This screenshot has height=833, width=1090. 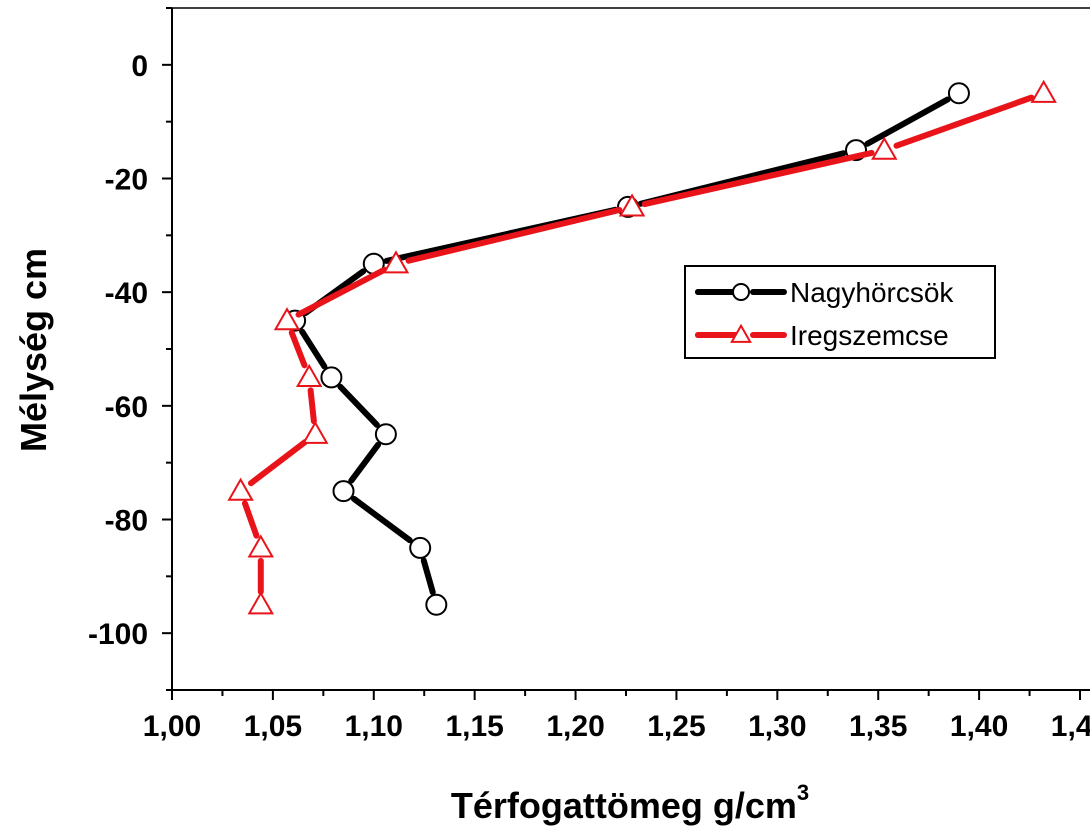 What do you see at coordinates (126, 180) in the screenshot?
I see `y-tick-label: -20` at bounding box center [126, 180].